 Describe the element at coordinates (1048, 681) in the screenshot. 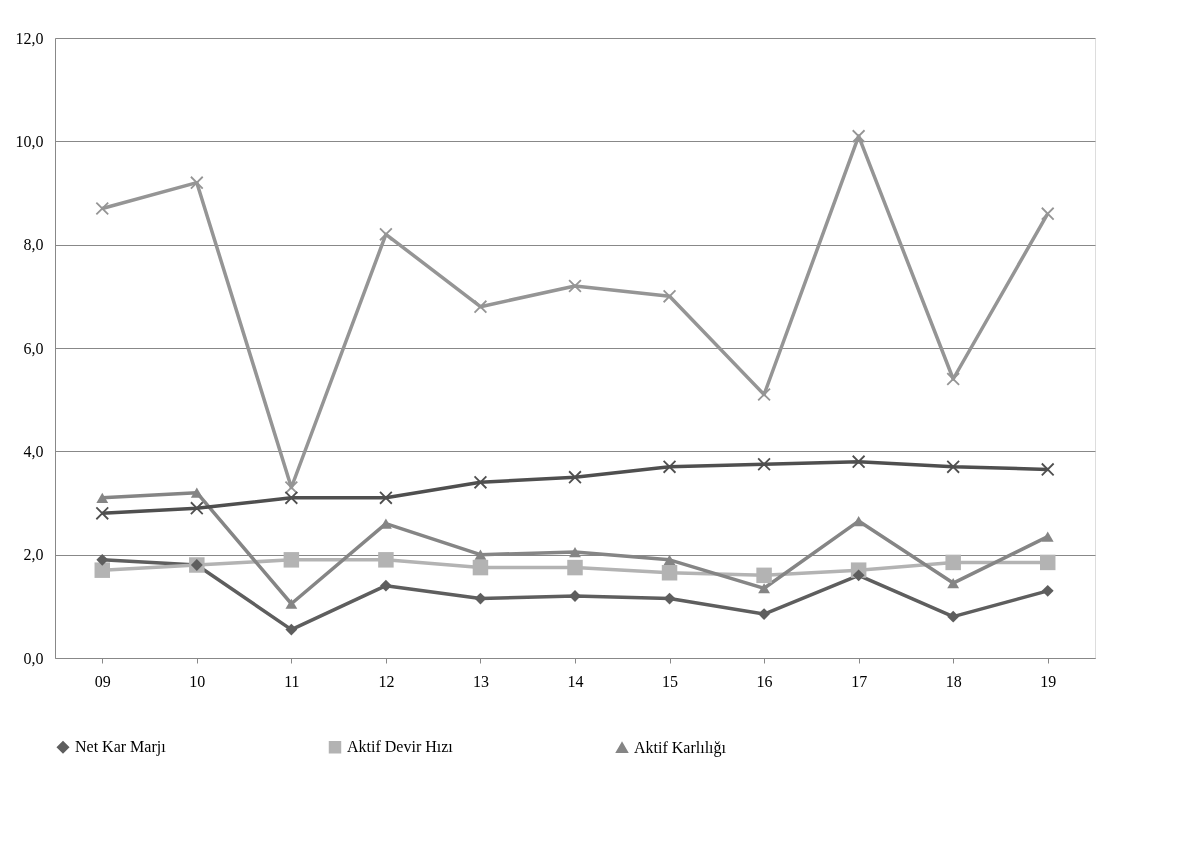

I see `x-tick-label: 19` at that location.